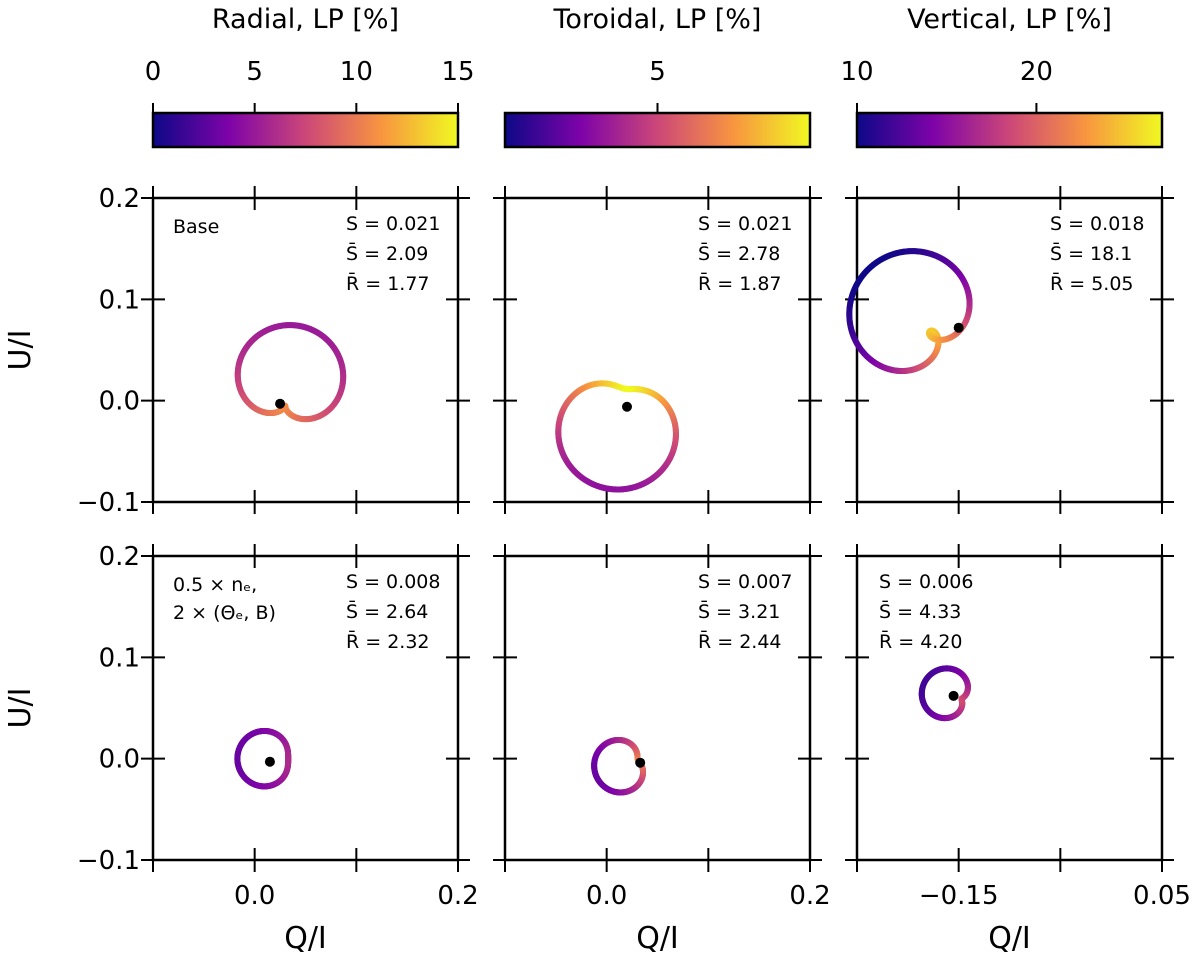 The width and height of the screenshot is (1200, 963). What do you see at coordinates (657, 19) in the screenshot?
I see `colorbar-1-title: Toroidal, LP [%]` at bounding box center [657, 19].